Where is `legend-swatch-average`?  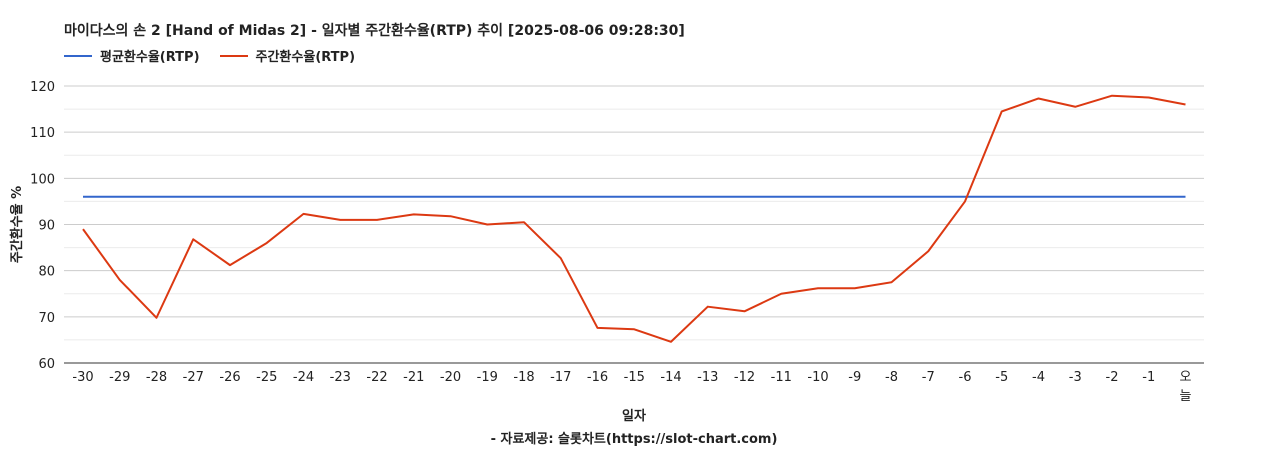
legend-swatch-average is located at coordinates (78, 55).